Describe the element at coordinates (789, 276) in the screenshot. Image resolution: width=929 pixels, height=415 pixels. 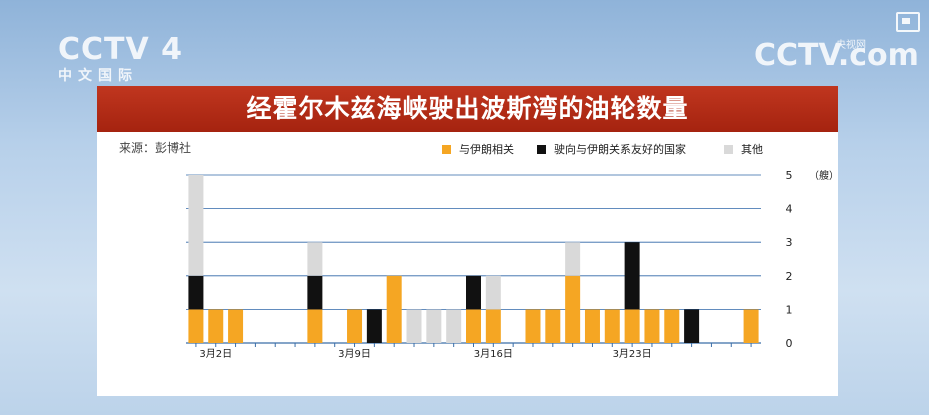
I see `y-tick-label: 2` at that location.